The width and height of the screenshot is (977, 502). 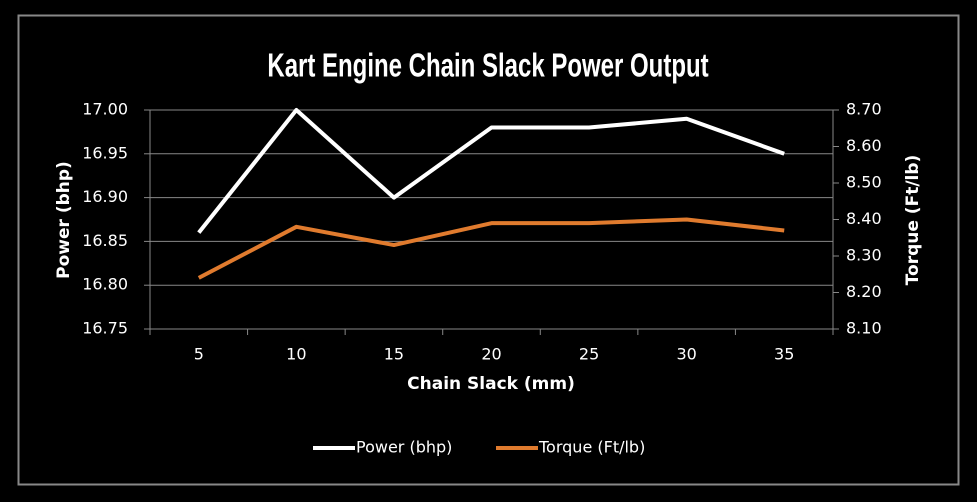 I want to click on y-tick-label: 16.90, so click(x=105, y=196).